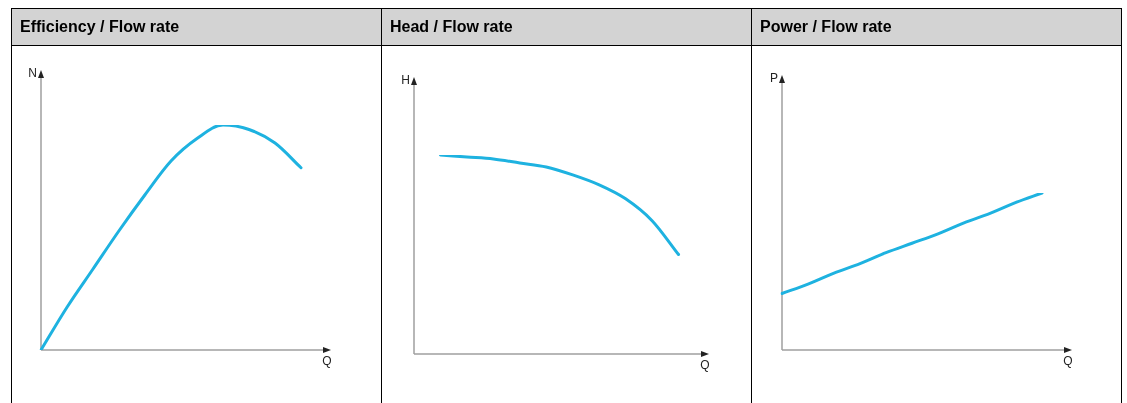 Image resolution: width=1127 pixels, height=403 pixels. I want to click on chart-title: Power / Flow rate, so click(936, 27).